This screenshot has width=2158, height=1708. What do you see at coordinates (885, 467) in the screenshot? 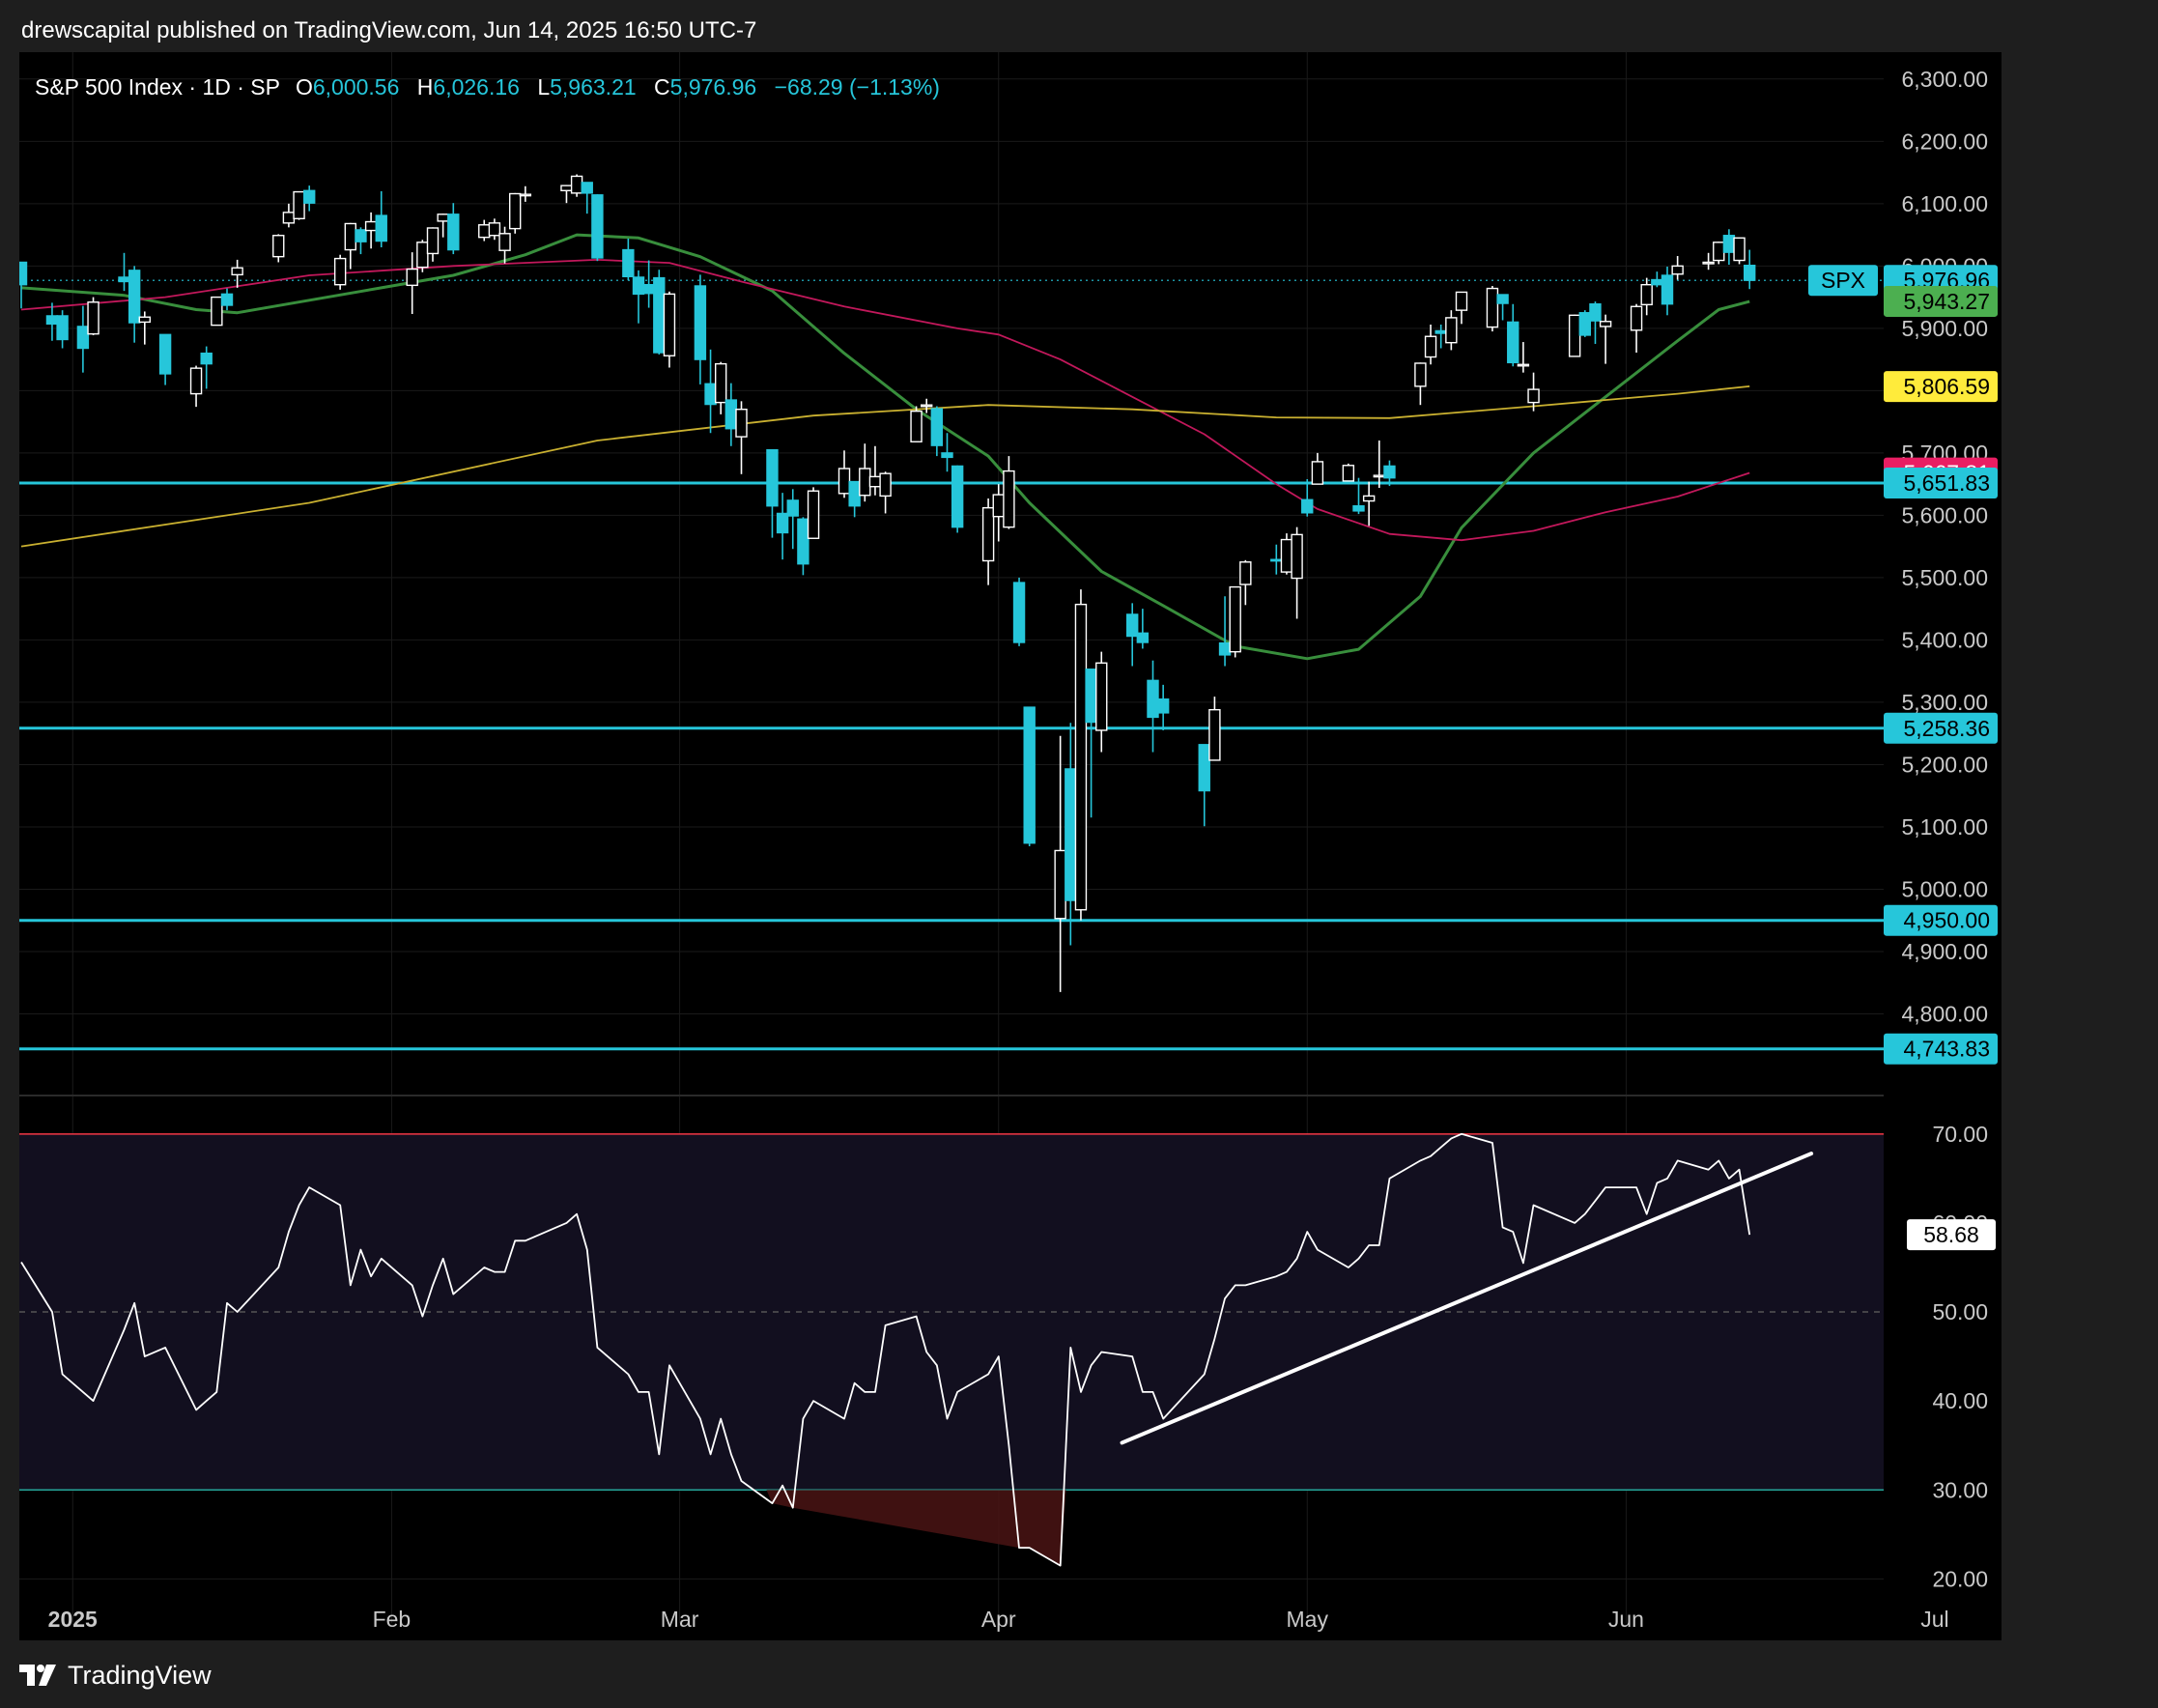
I see `ma200-line` at bounding box center [885, 467].